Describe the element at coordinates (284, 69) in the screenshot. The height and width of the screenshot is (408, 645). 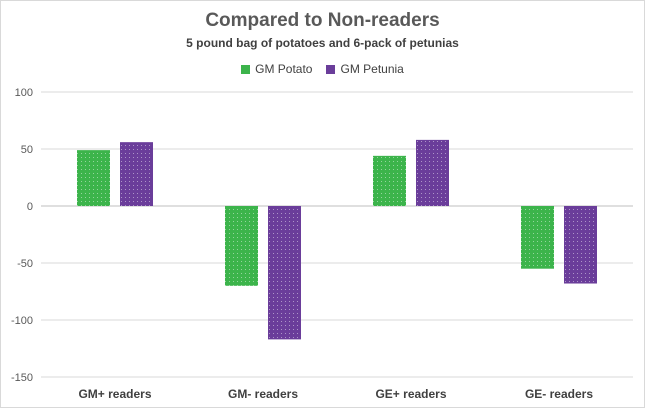
I see `legend-label-gm-potato: GM Potato` at that location.